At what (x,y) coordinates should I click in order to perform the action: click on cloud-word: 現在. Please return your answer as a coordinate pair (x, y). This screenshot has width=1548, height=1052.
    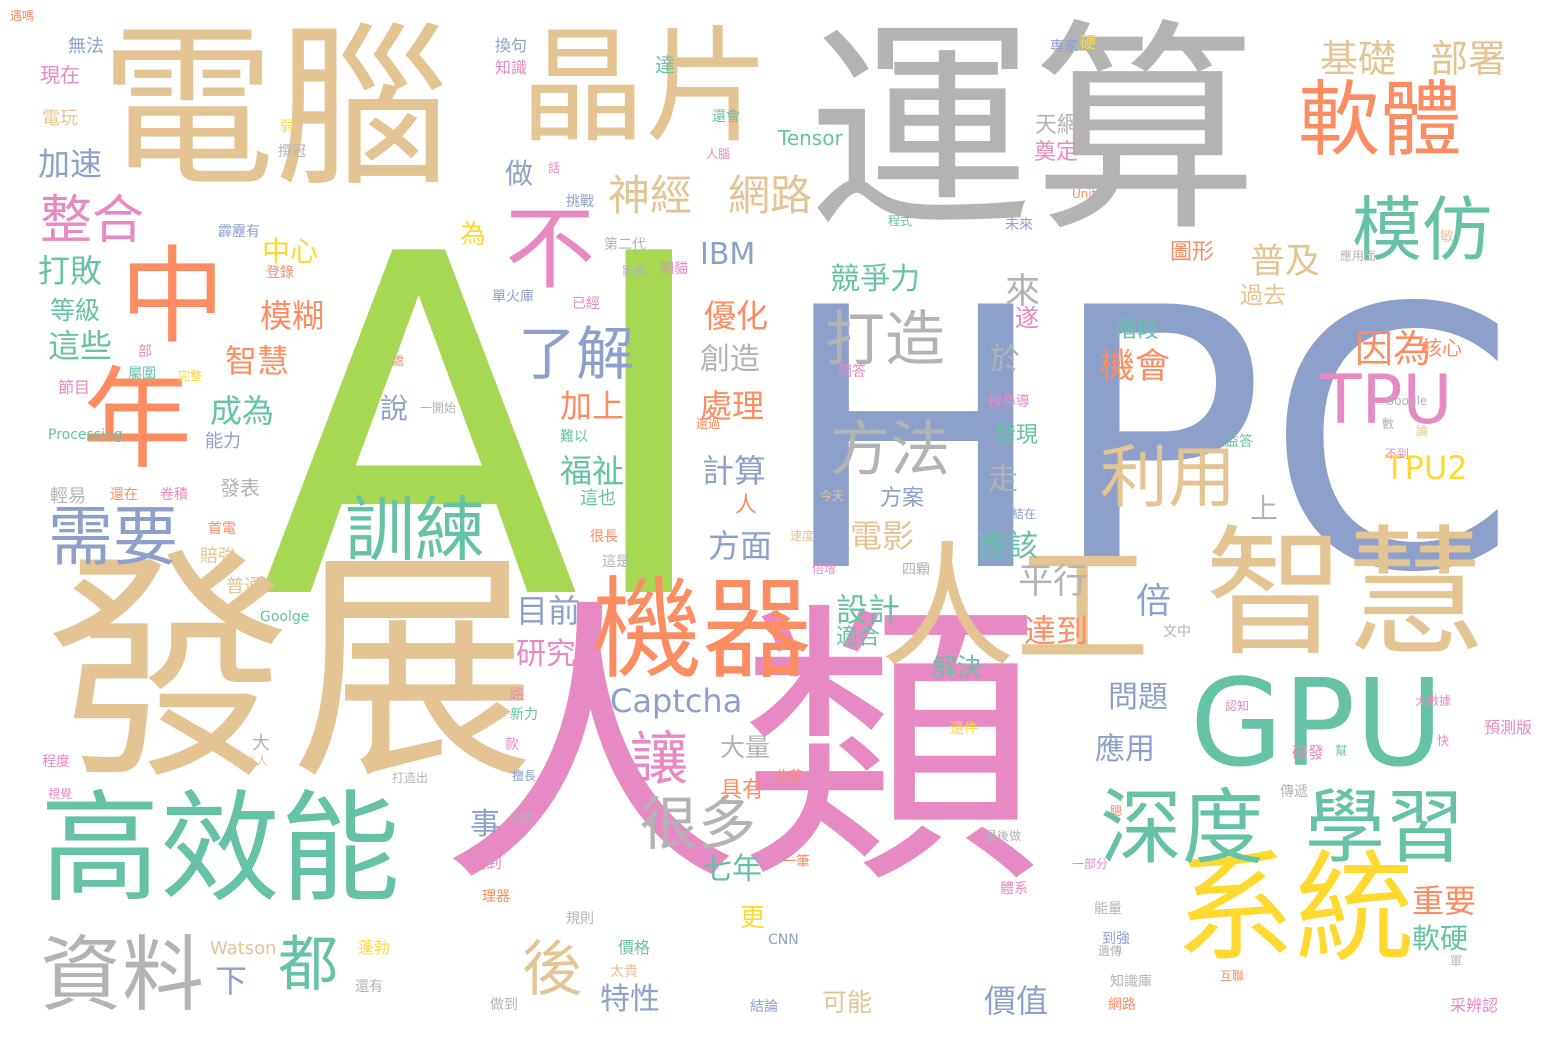
    Looking at the image, I should click on (60, 75).